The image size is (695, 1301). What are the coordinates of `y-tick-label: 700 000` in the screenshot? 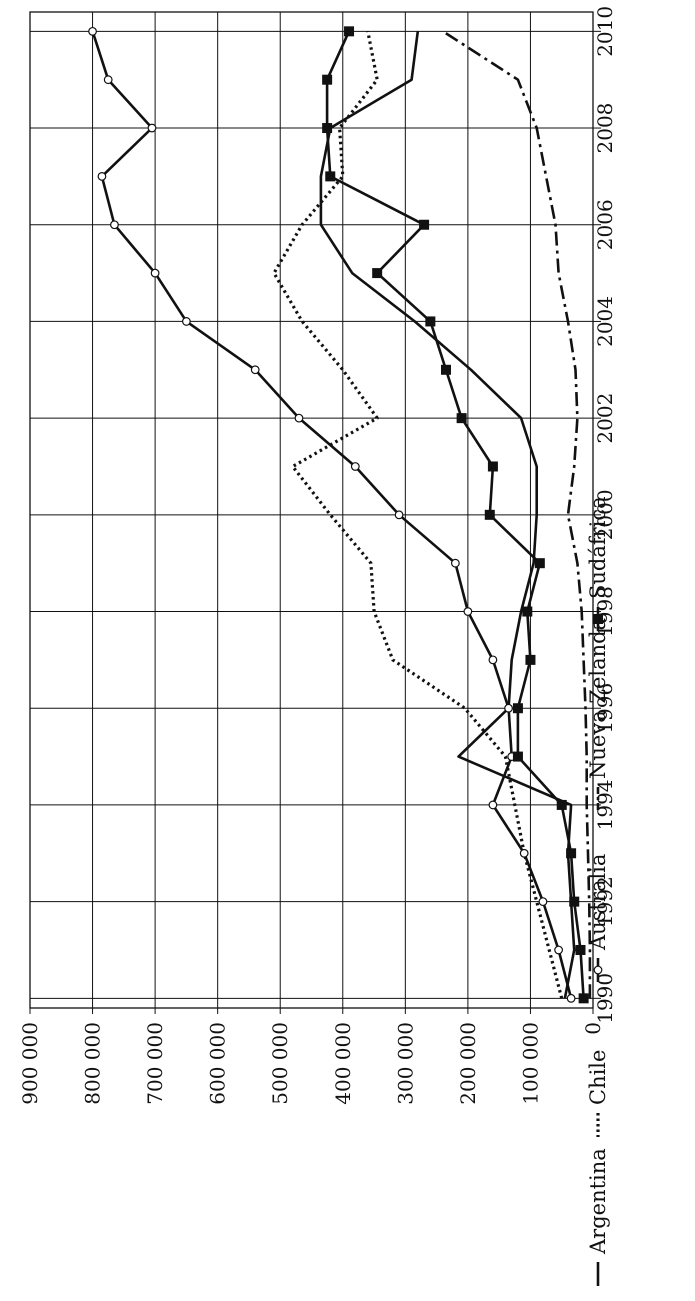 It's located at (155, 1063).